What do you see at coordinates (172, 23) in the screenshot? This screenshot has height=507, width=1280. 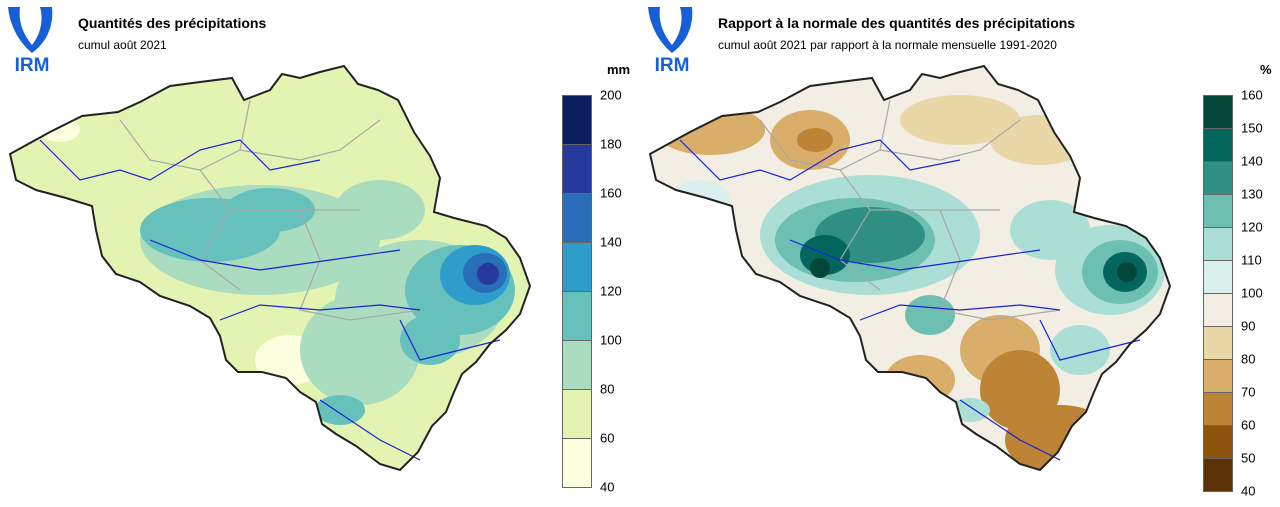 I see `map-title: Quantités des précipitations` at bounding box center [172, 23].